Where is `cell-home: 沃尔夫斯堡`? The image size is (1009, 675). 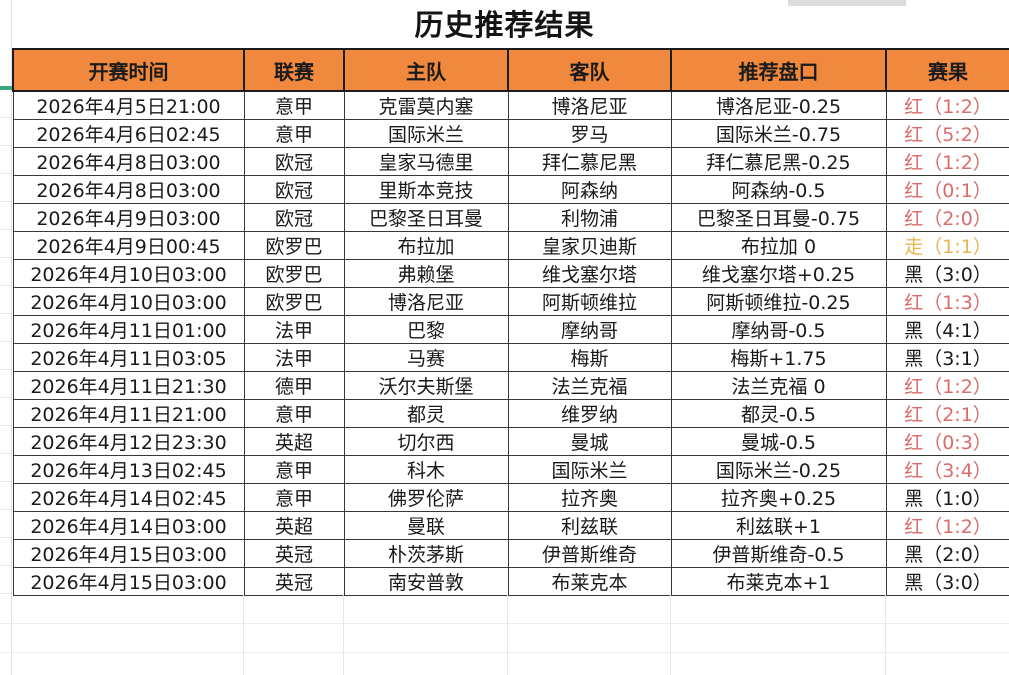 cell-home: 沃尔夫斯堡 is located at coordinates (426, 385).